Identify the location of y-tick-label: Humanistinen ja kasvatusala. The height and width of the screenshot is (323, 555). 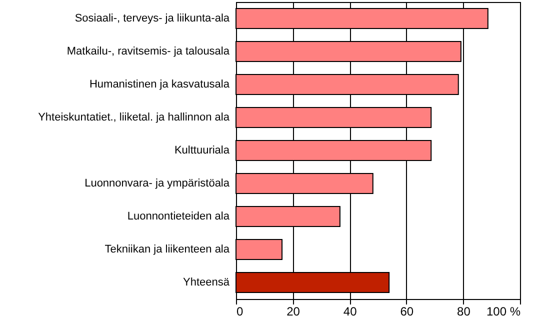
(159, 84).